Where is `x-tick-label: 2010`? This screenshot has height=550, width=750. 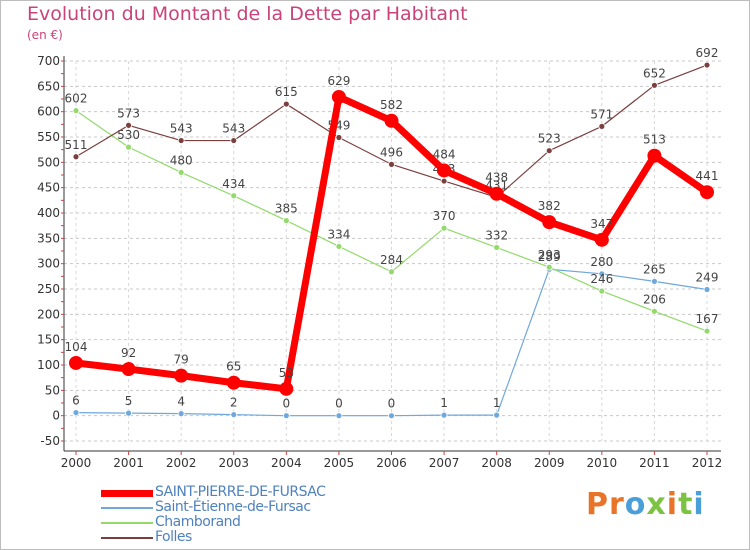 x-tick-label: 2010 is located at coordinates (602, 463).